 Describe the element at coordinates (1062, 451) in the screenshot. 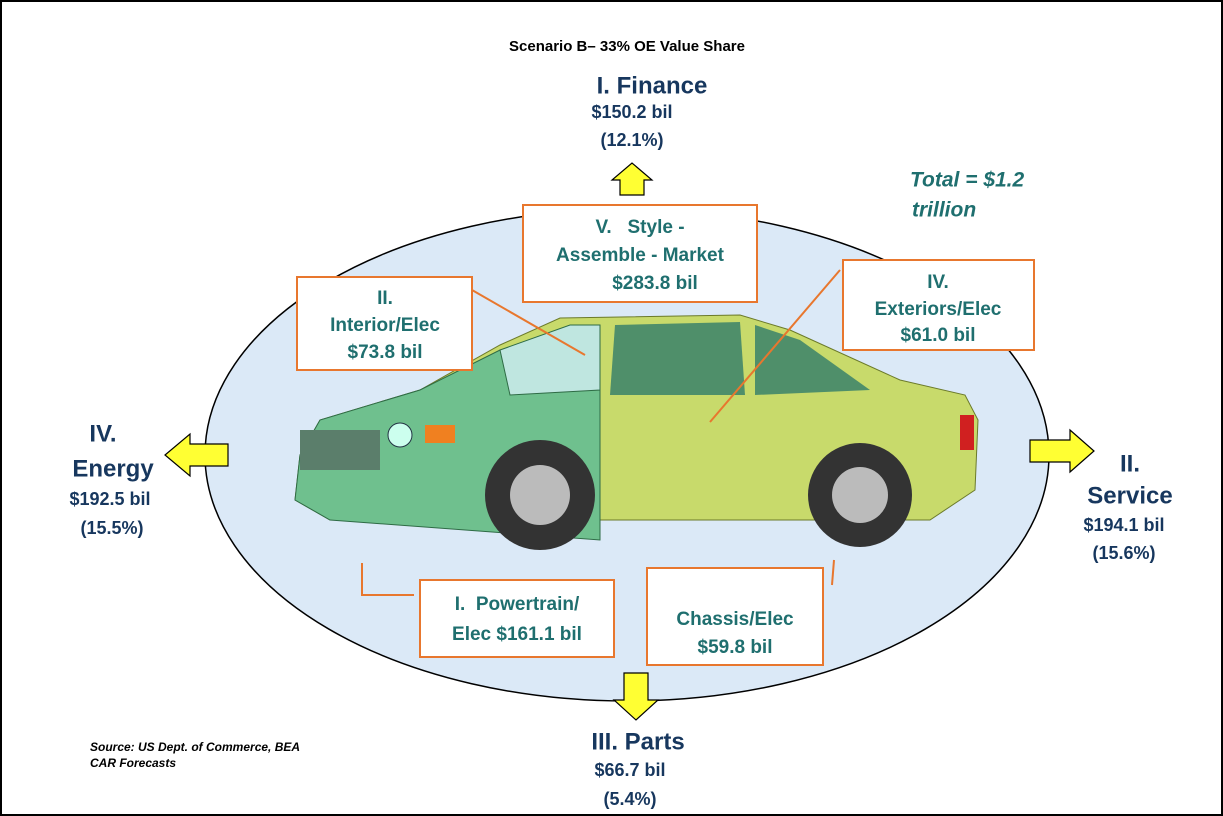

I see `arrow-right` at that location.